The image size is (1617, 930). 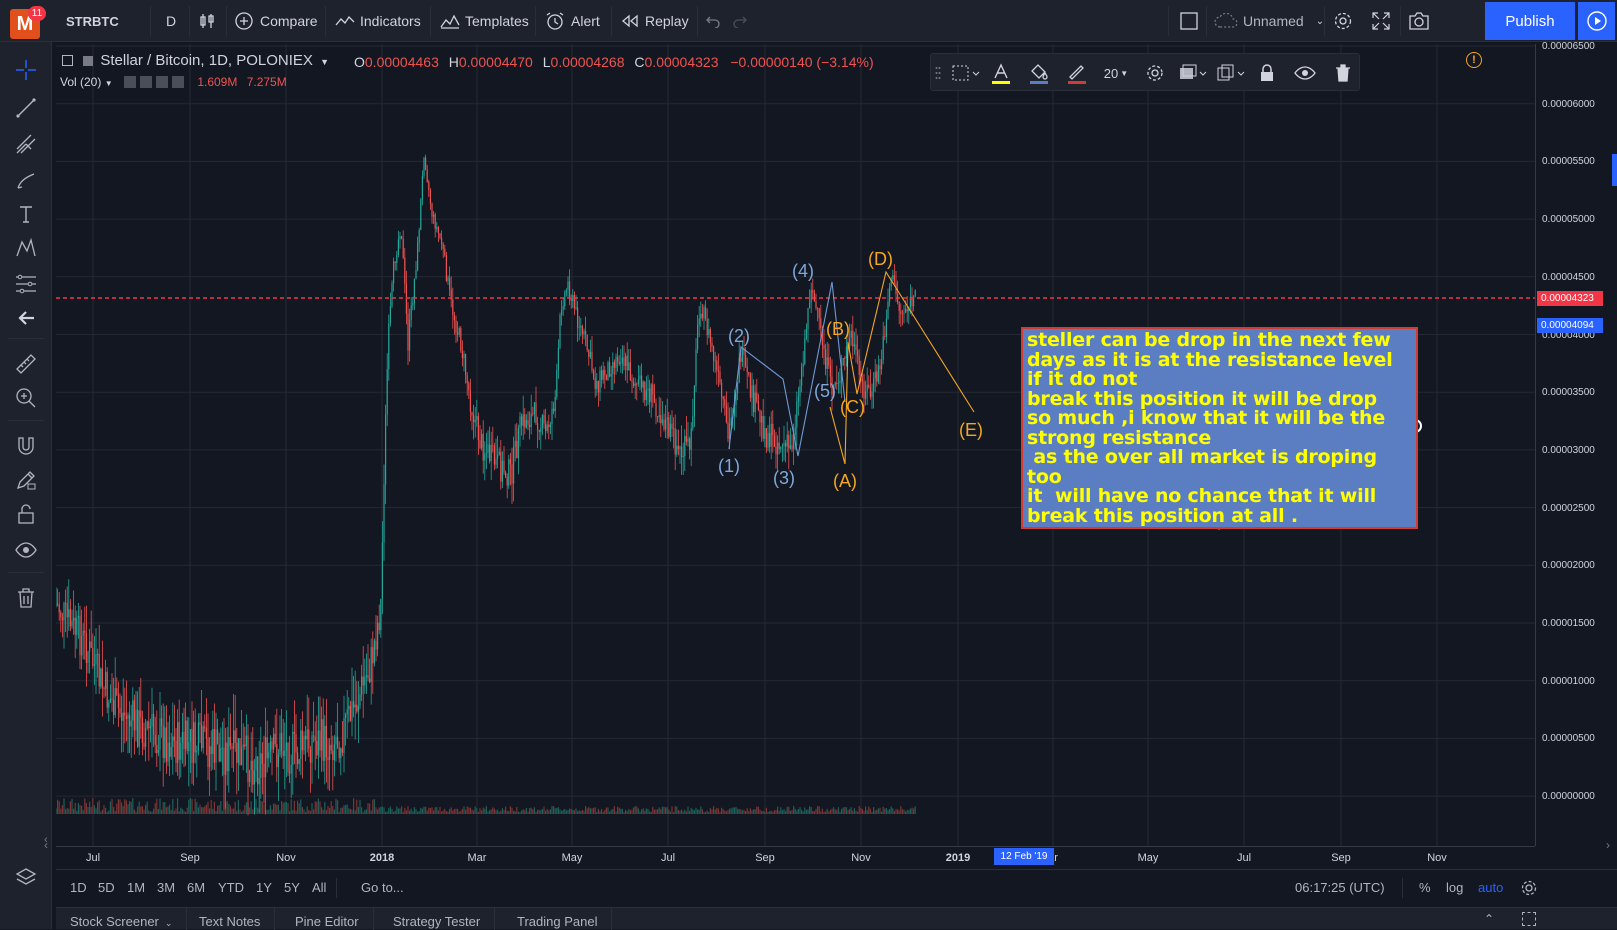 I want to click on volume-label: Vol (20), so click(x=81, y=82).